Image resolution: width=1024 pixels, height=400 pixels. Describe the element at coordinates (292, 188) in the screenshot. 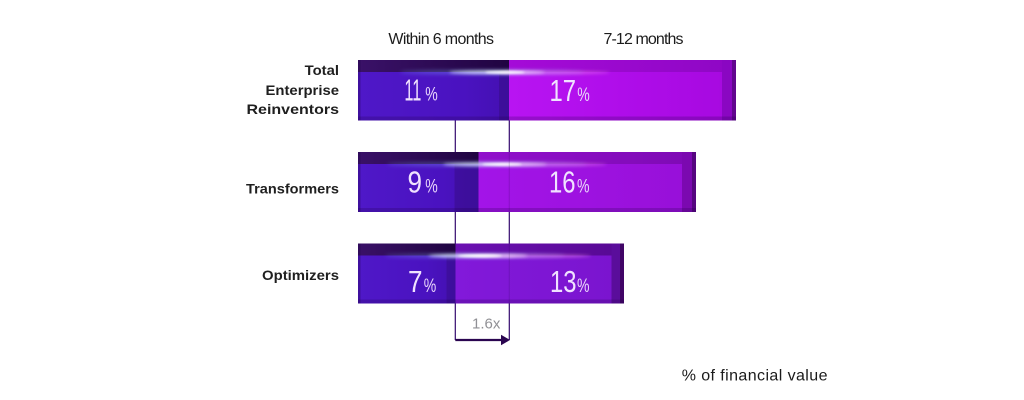

I see `svg-text: Transformers` at that location.